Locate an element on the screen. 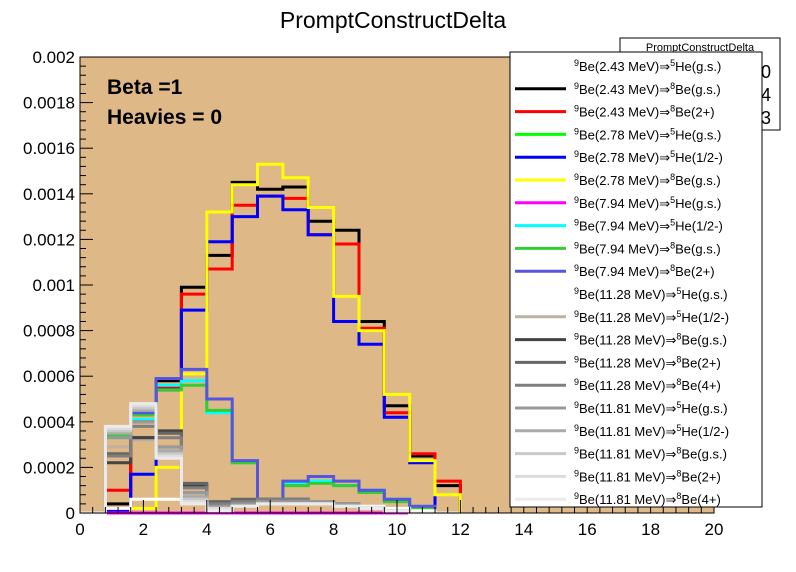 This screenshot has height=572, width=796. legend-label: 9Be(11.28 MeV)⇒8Be(4+) is located at coordinates (647, 385).